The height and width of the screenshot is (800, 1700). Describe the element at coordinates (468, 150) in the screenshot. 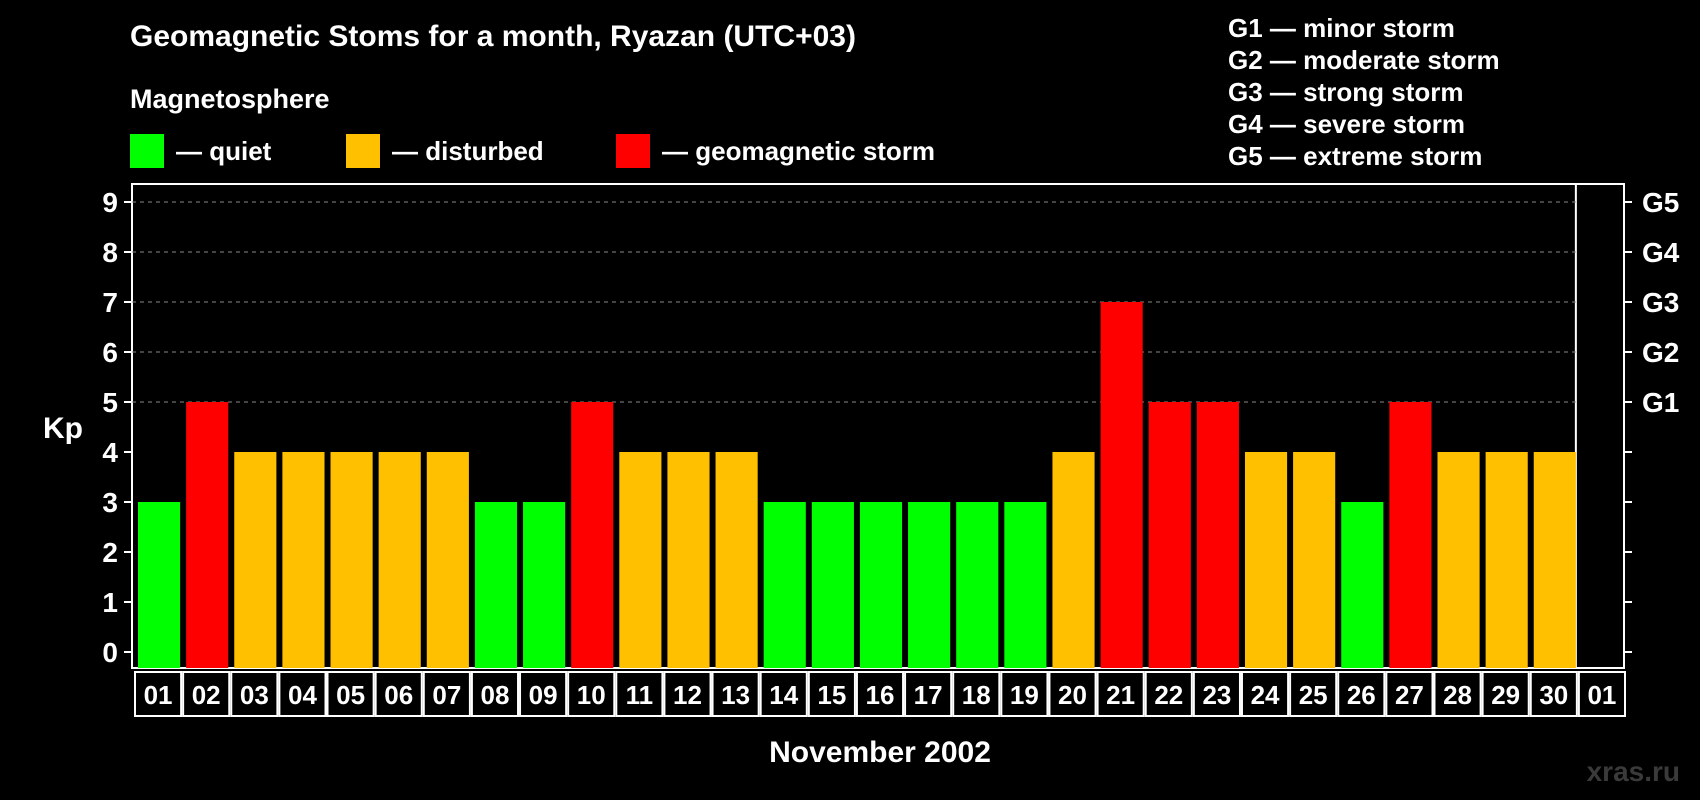

I see `legend-disturbed-label: — disturbed` at that location.